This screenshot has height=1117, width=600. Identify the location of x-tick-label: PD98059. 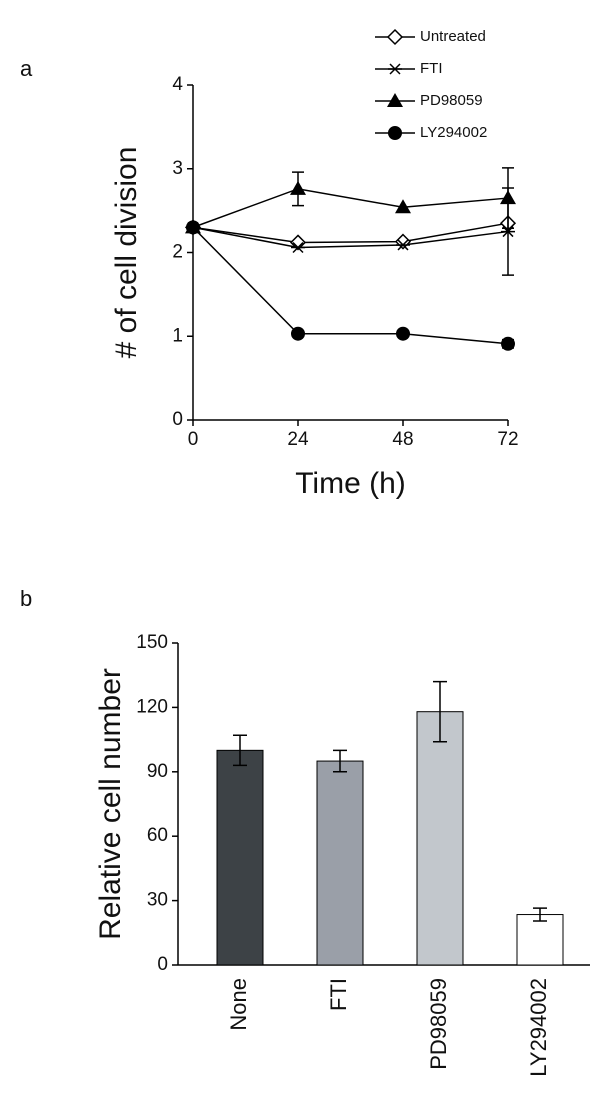
(438, 1024).